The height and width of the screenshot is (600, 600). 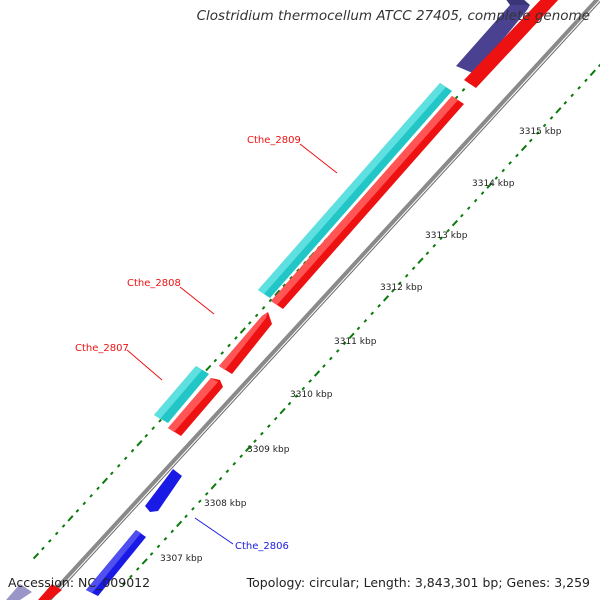 What do you see at coordinates (243, 341) in the screenshot?
I see `gene-feature-cthe-2808-shade` at bounding box center [243, 341].